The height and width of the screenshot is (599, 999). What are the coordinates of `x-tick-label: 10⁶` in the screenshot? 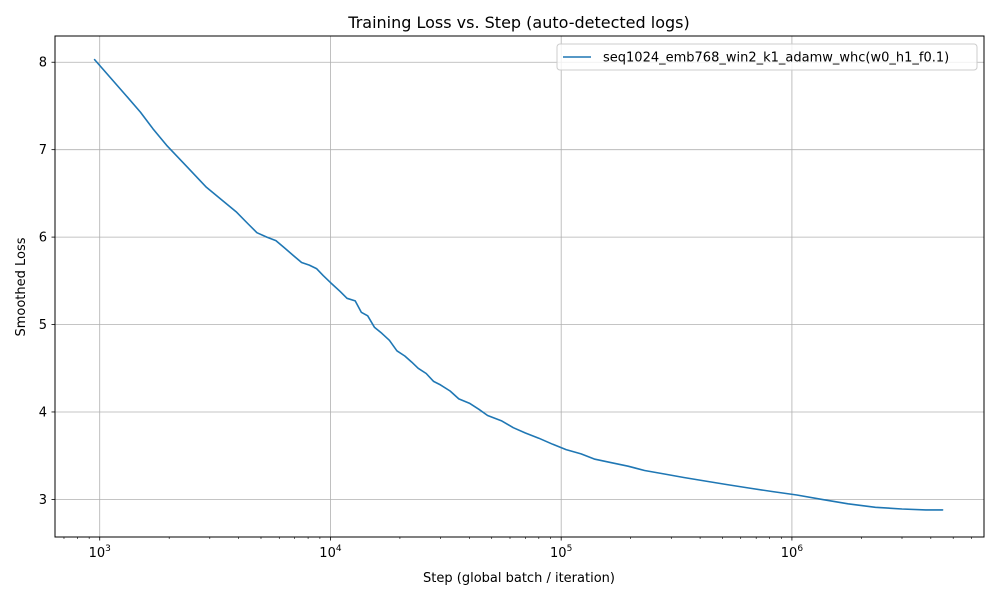 It's located at (792, 552).